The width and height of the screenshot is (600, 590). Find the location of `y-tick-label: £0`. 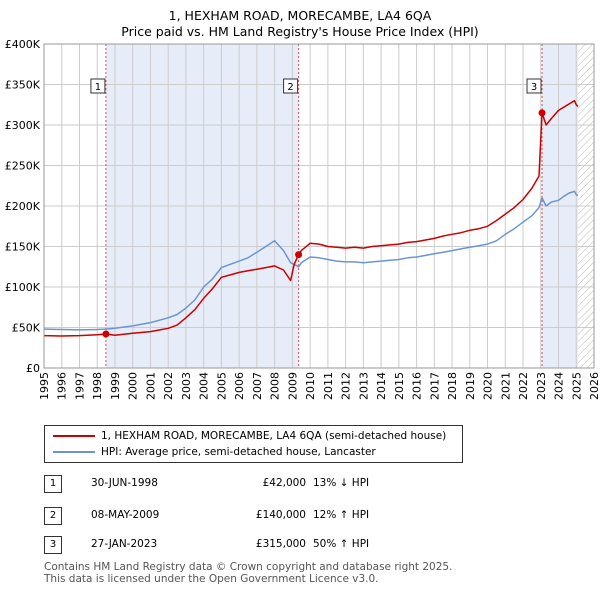

y-tick-label: £0 is located at coordinates (33, 368).